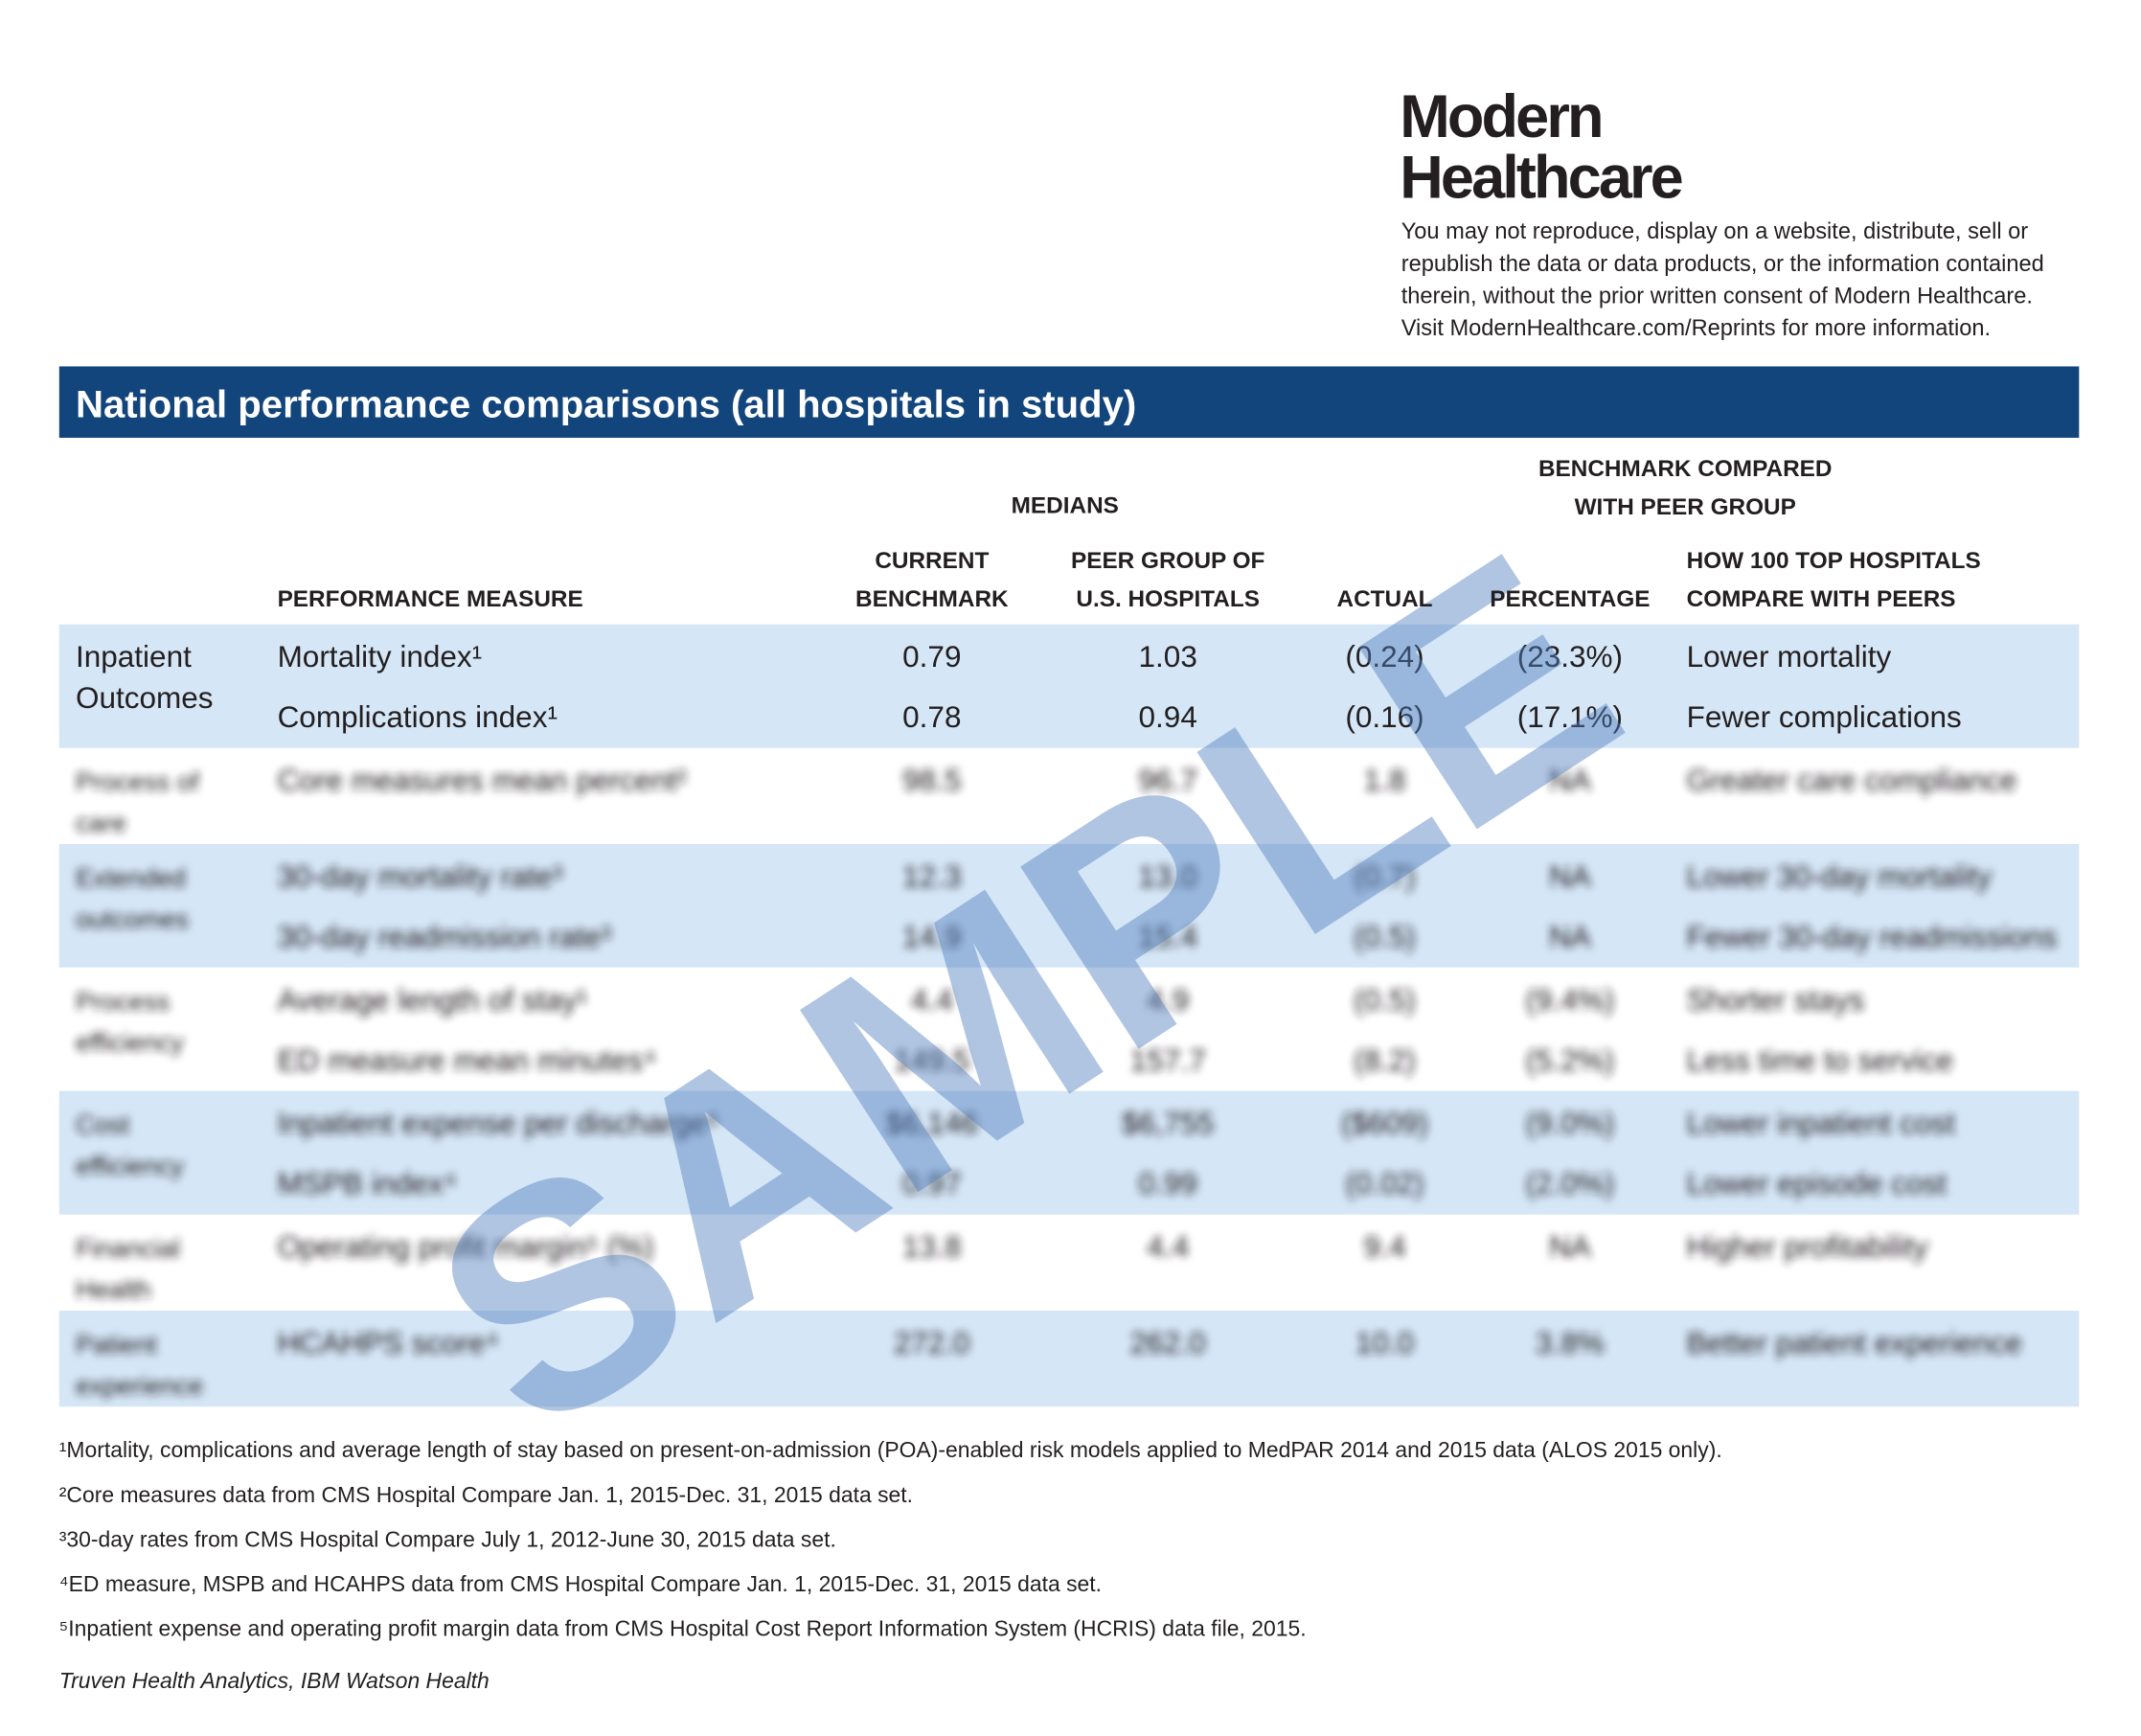 Image resolution: width=2141 pixels, height=1736 pixels. What do you see at coordinates (1824, 716) in the screenshot?
I see `table-cell: Fewer complications` at bounding box center [1824, 716].